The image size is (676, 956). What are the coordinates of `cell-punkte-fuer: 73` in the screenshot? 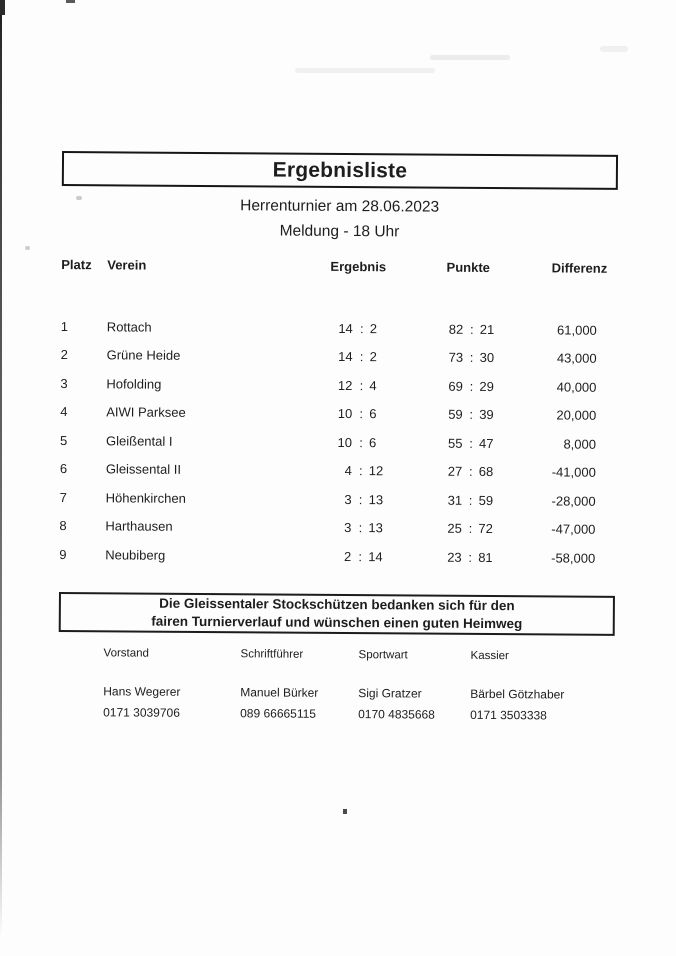 It's located at (456, 357).